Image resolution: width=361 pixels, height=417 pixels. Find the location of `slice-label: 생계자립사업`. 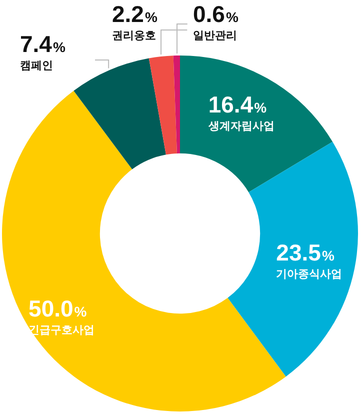

slice-label: 생계자립사업 is located at coordinates (240, 126).